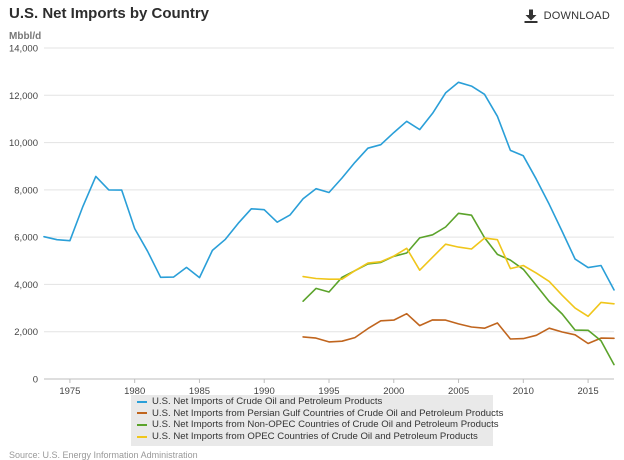 This screenshot has width=624, height=460. What do you see at coordinates (531, 16) in the screenshot?
I see `download-icon` at bounding box center [531, 16].